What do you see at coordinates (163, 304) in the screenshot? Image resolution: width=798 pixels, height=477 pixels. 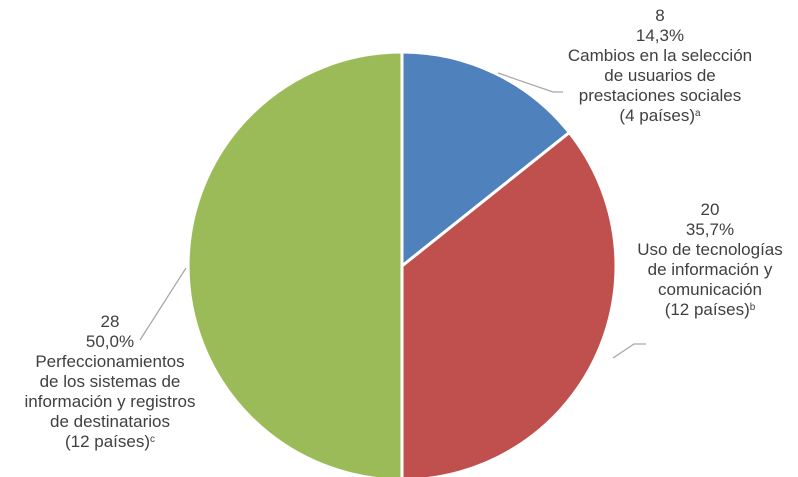 I see `leader-line-slice-sistemas` at bounding box center [163, 304].